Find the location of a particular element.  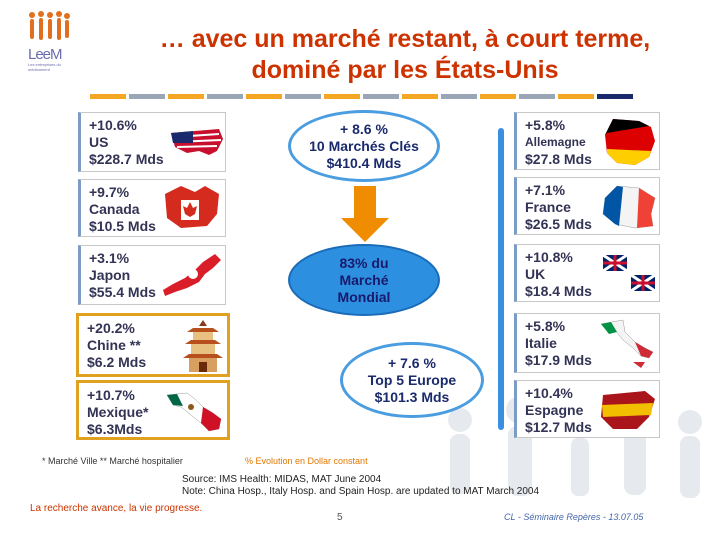

card-spain: +10.4% Espagne $12.7 Mds is located at coordinates (587, 409).